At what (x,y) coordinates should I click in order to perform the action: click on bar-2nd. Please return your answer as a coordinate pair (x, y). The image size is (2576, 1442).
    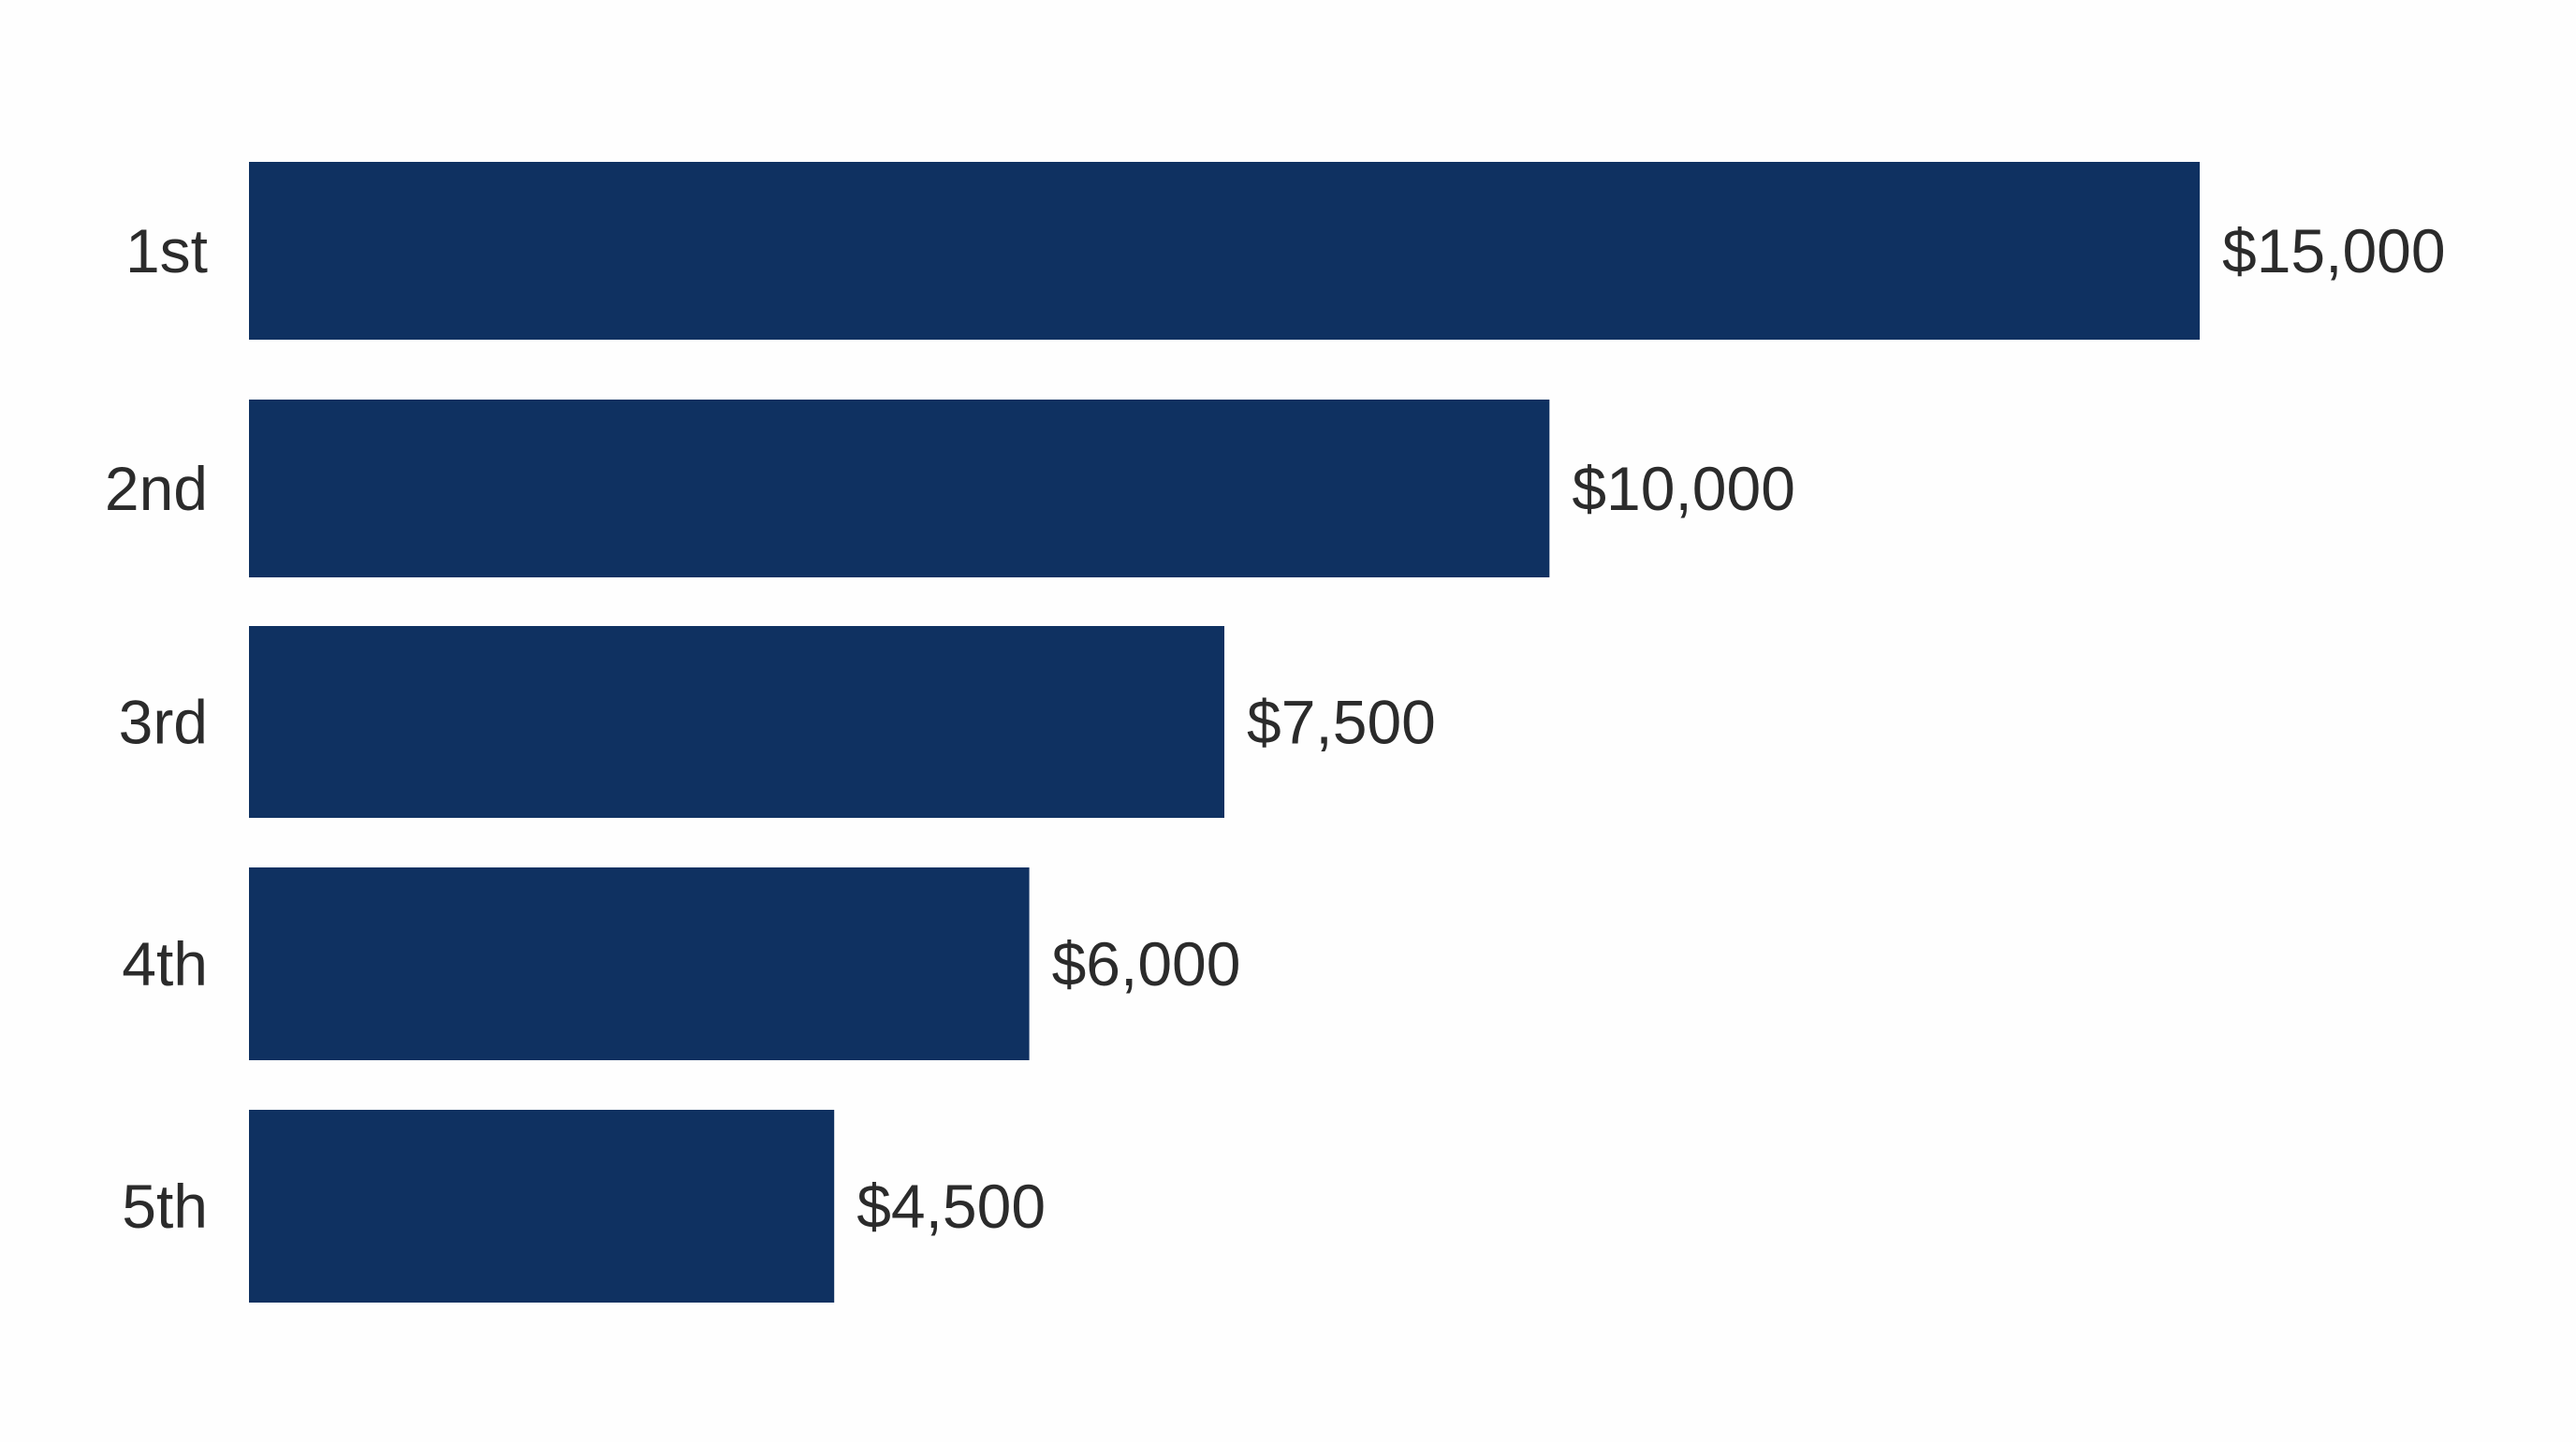
    Looking at the image, I should click on (899, 488).